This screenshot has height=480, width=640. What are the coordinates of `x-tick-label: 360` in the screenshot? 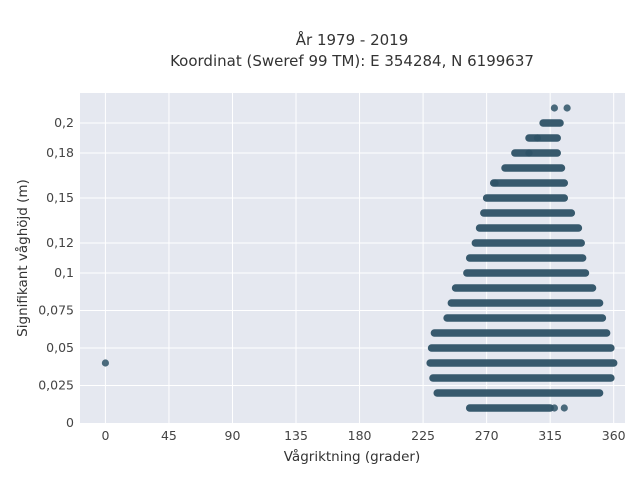 It's located at (614, 435).